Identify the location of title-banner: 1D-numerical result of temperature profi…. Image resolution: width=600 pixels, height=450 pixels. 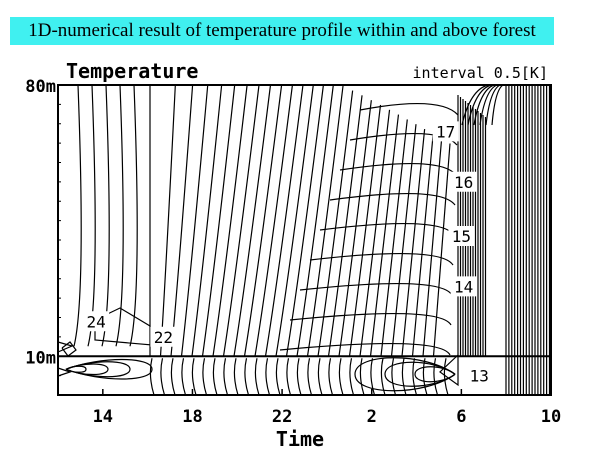
(282, 31).